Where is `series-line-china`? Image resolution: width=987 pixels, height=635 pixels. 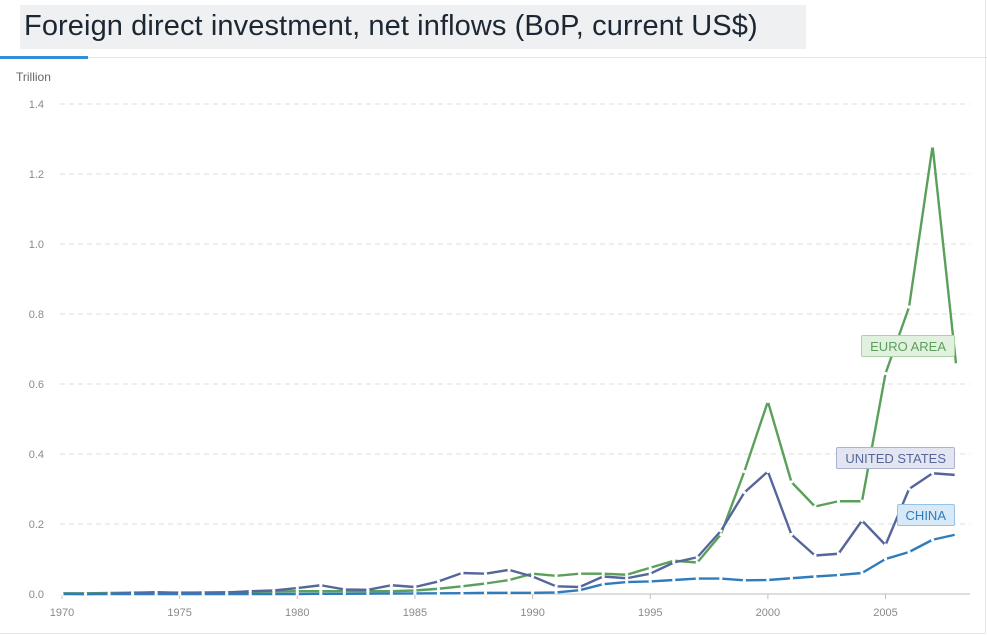
series-line-china is located at coordinates (509, 564).